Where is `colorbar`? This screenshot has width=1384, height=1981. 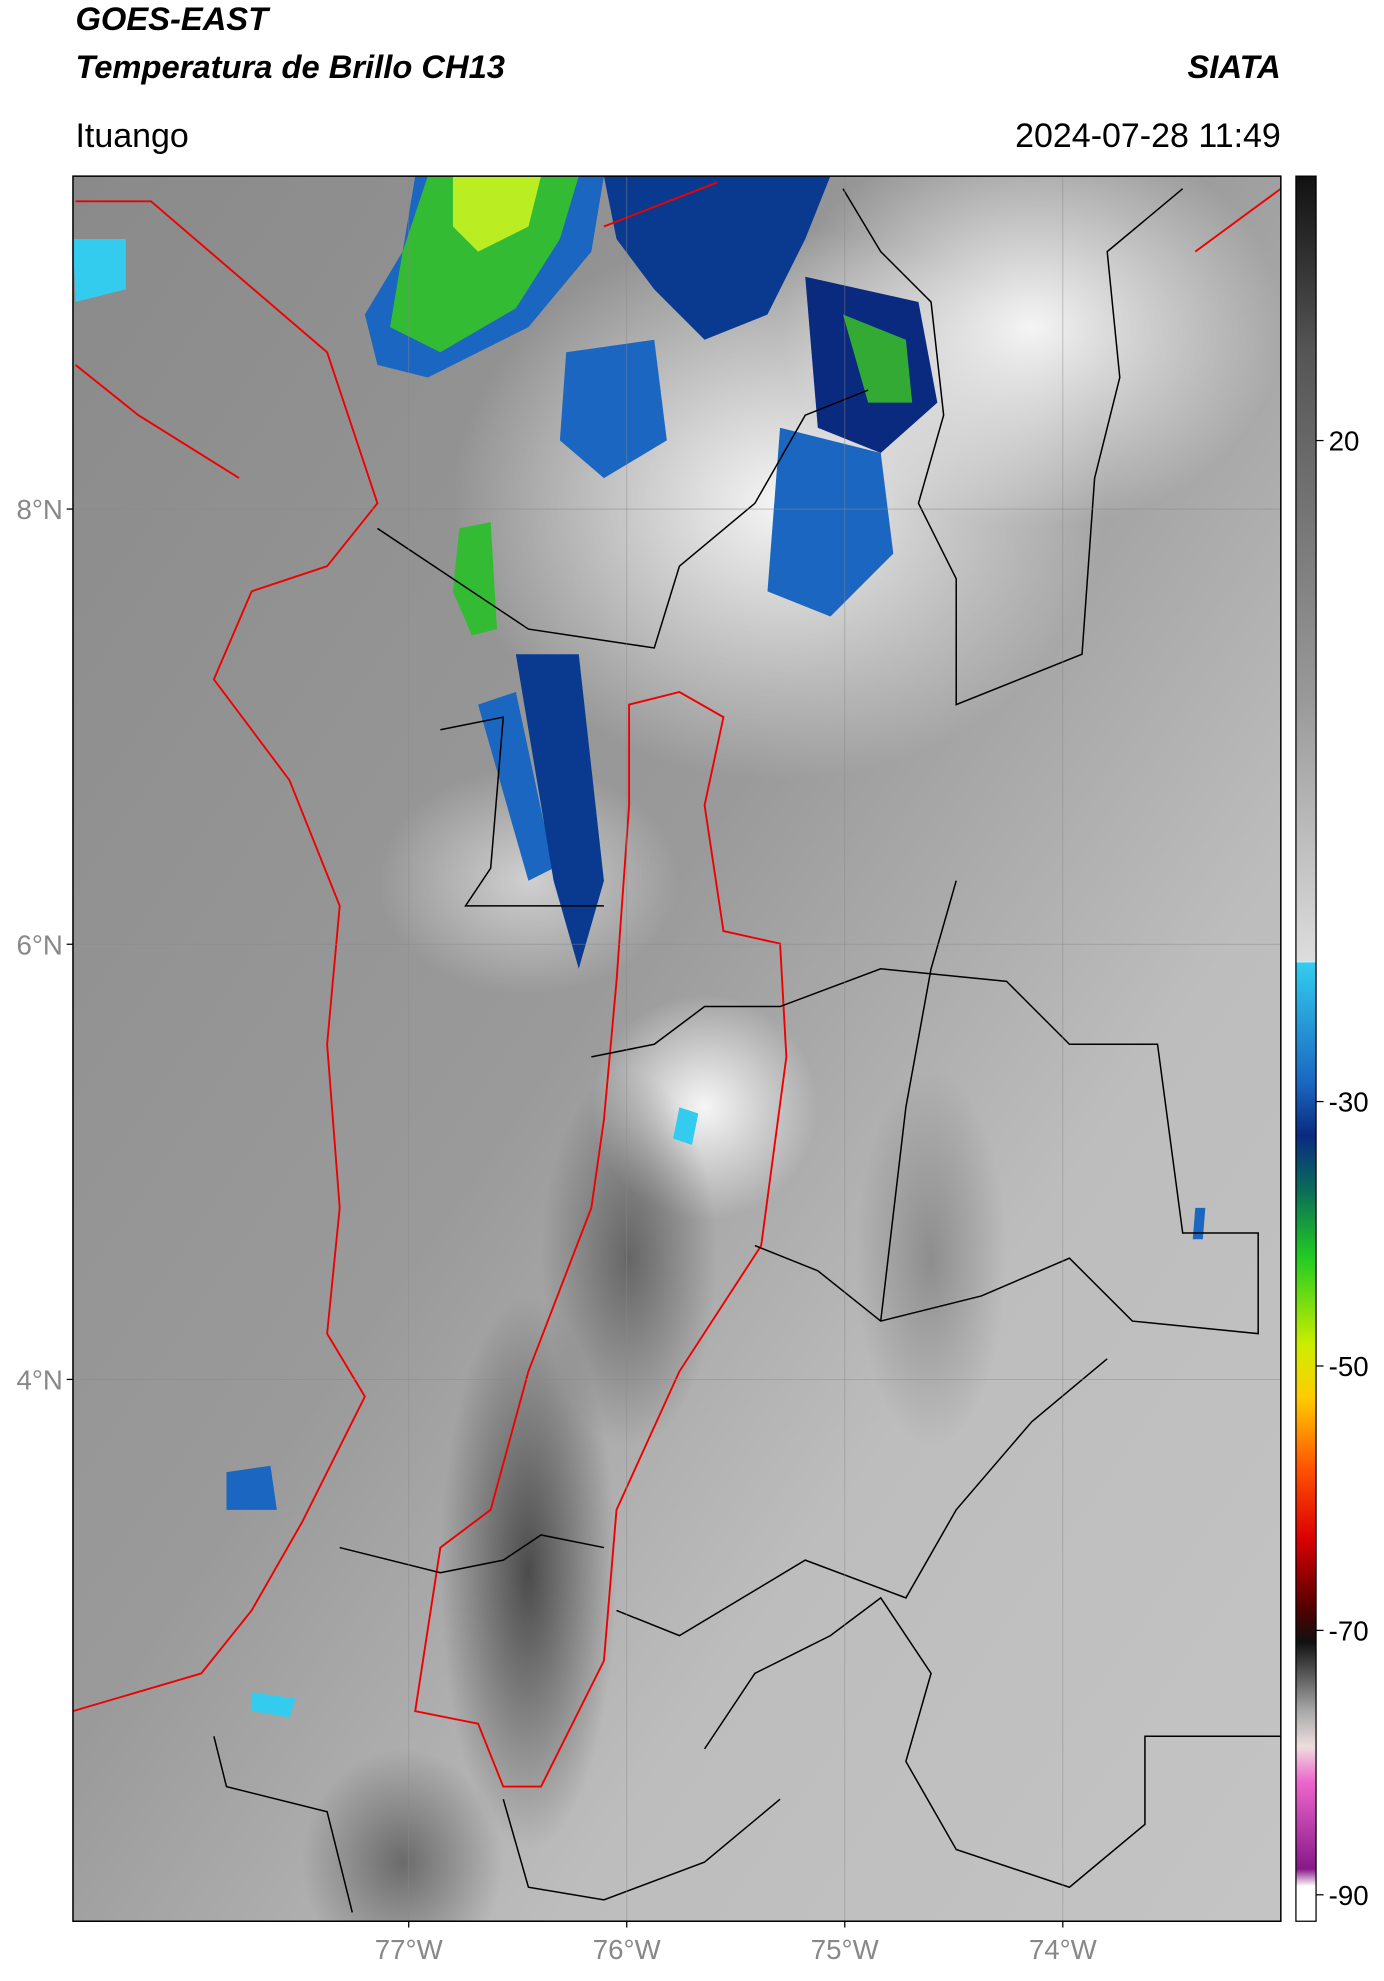
colorbar is located at coordinates (1306, 1048).